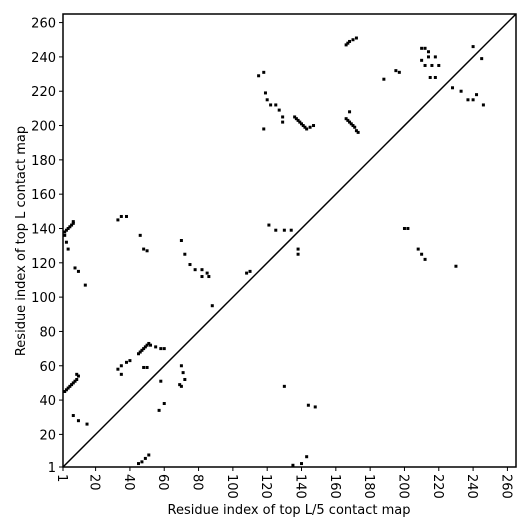  What do you see at coordinates (43, 298) in the screenshot?
I see `y-tick-label: 100` at bounding box center [43, 298].